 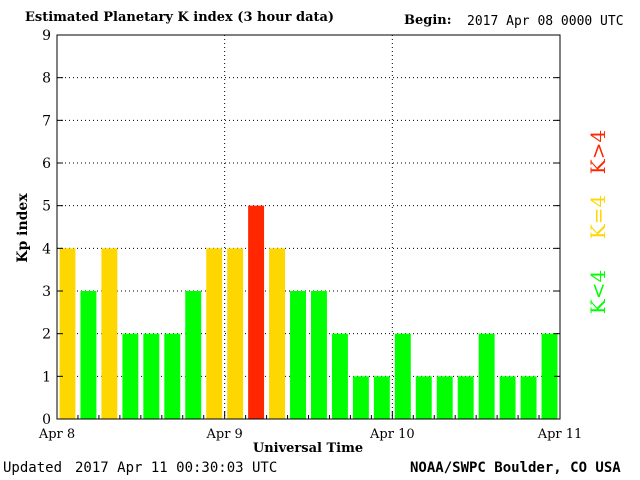 What do you see at coordinates (46, 335) in the screenshot?
I see `y-tick-label: 2` at bounding box center [46, 335].